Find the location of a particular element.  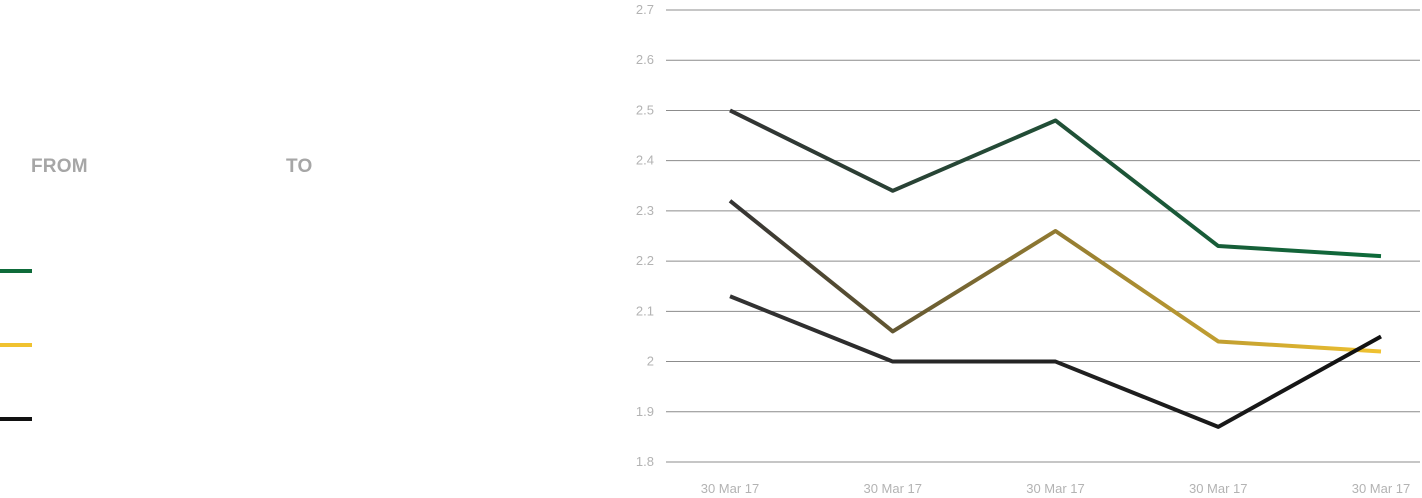

y-tick-label: 2.7 is located at coordinates (645, 9).